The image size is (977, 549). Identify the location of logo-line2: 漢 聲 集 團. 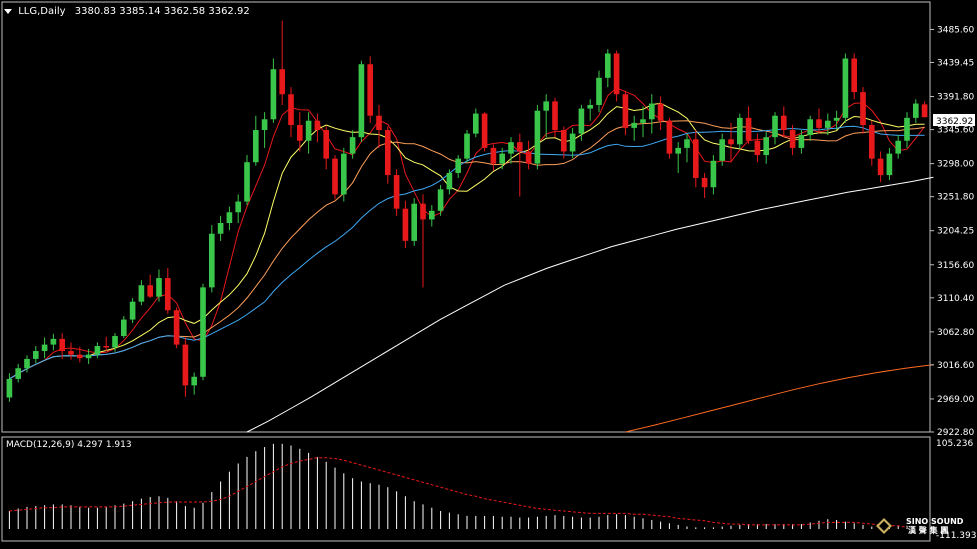
(928, 530).